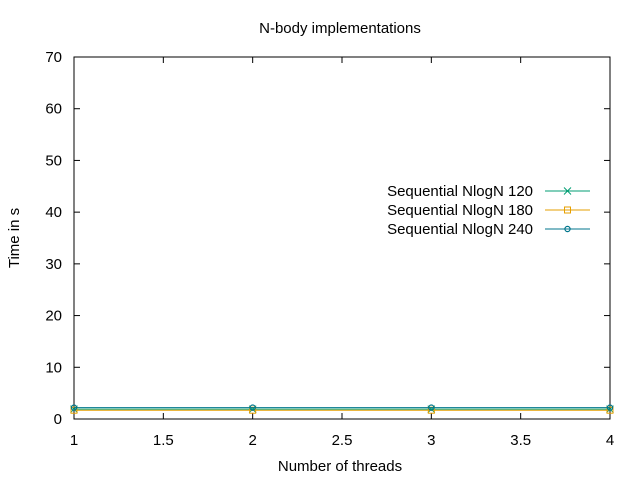 The image size is (640, 480). I want to click on y-tick-label: 20, so click(53, 316).